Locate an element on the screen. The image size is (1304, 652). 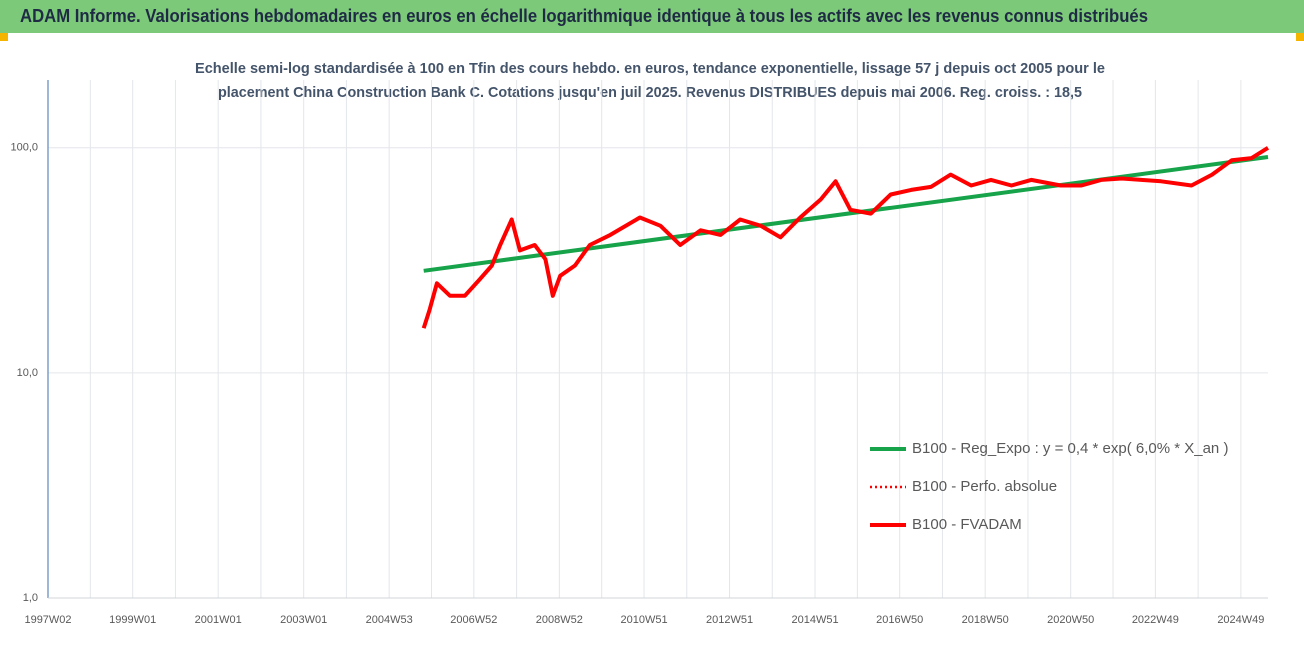
x-tick-label: 2022W49 is located at coordinates (1155, 620).